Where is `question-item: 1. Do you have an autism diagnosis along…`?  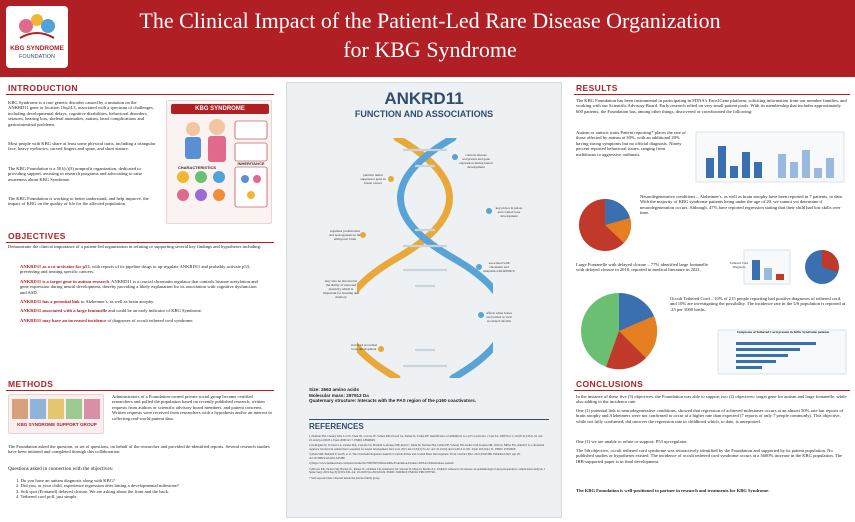 question-item: 1. Do you have an autism diagnosis along… is located at coordinates (66, 480).